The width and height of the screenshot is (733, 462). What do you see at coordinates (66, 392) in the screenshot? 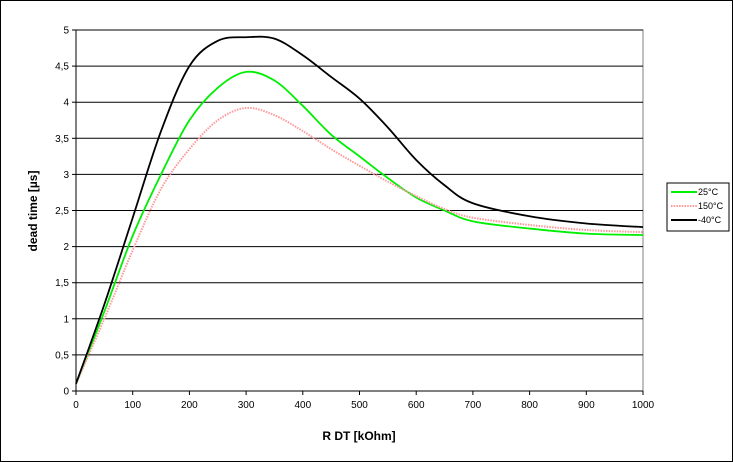
I see `y-tick-label: 0` at bounding box center [66, 392].